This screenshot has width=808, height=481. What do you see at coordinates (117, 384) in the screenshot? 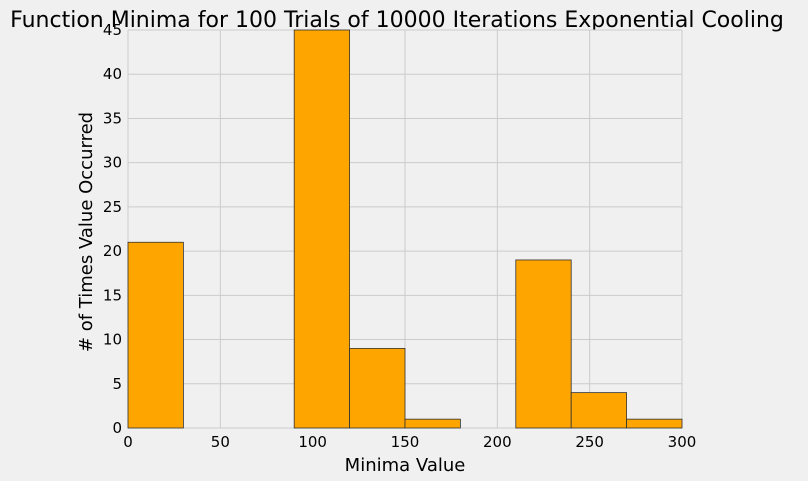
I see `y-tick-label: 5` at bounding box center [117, 384].